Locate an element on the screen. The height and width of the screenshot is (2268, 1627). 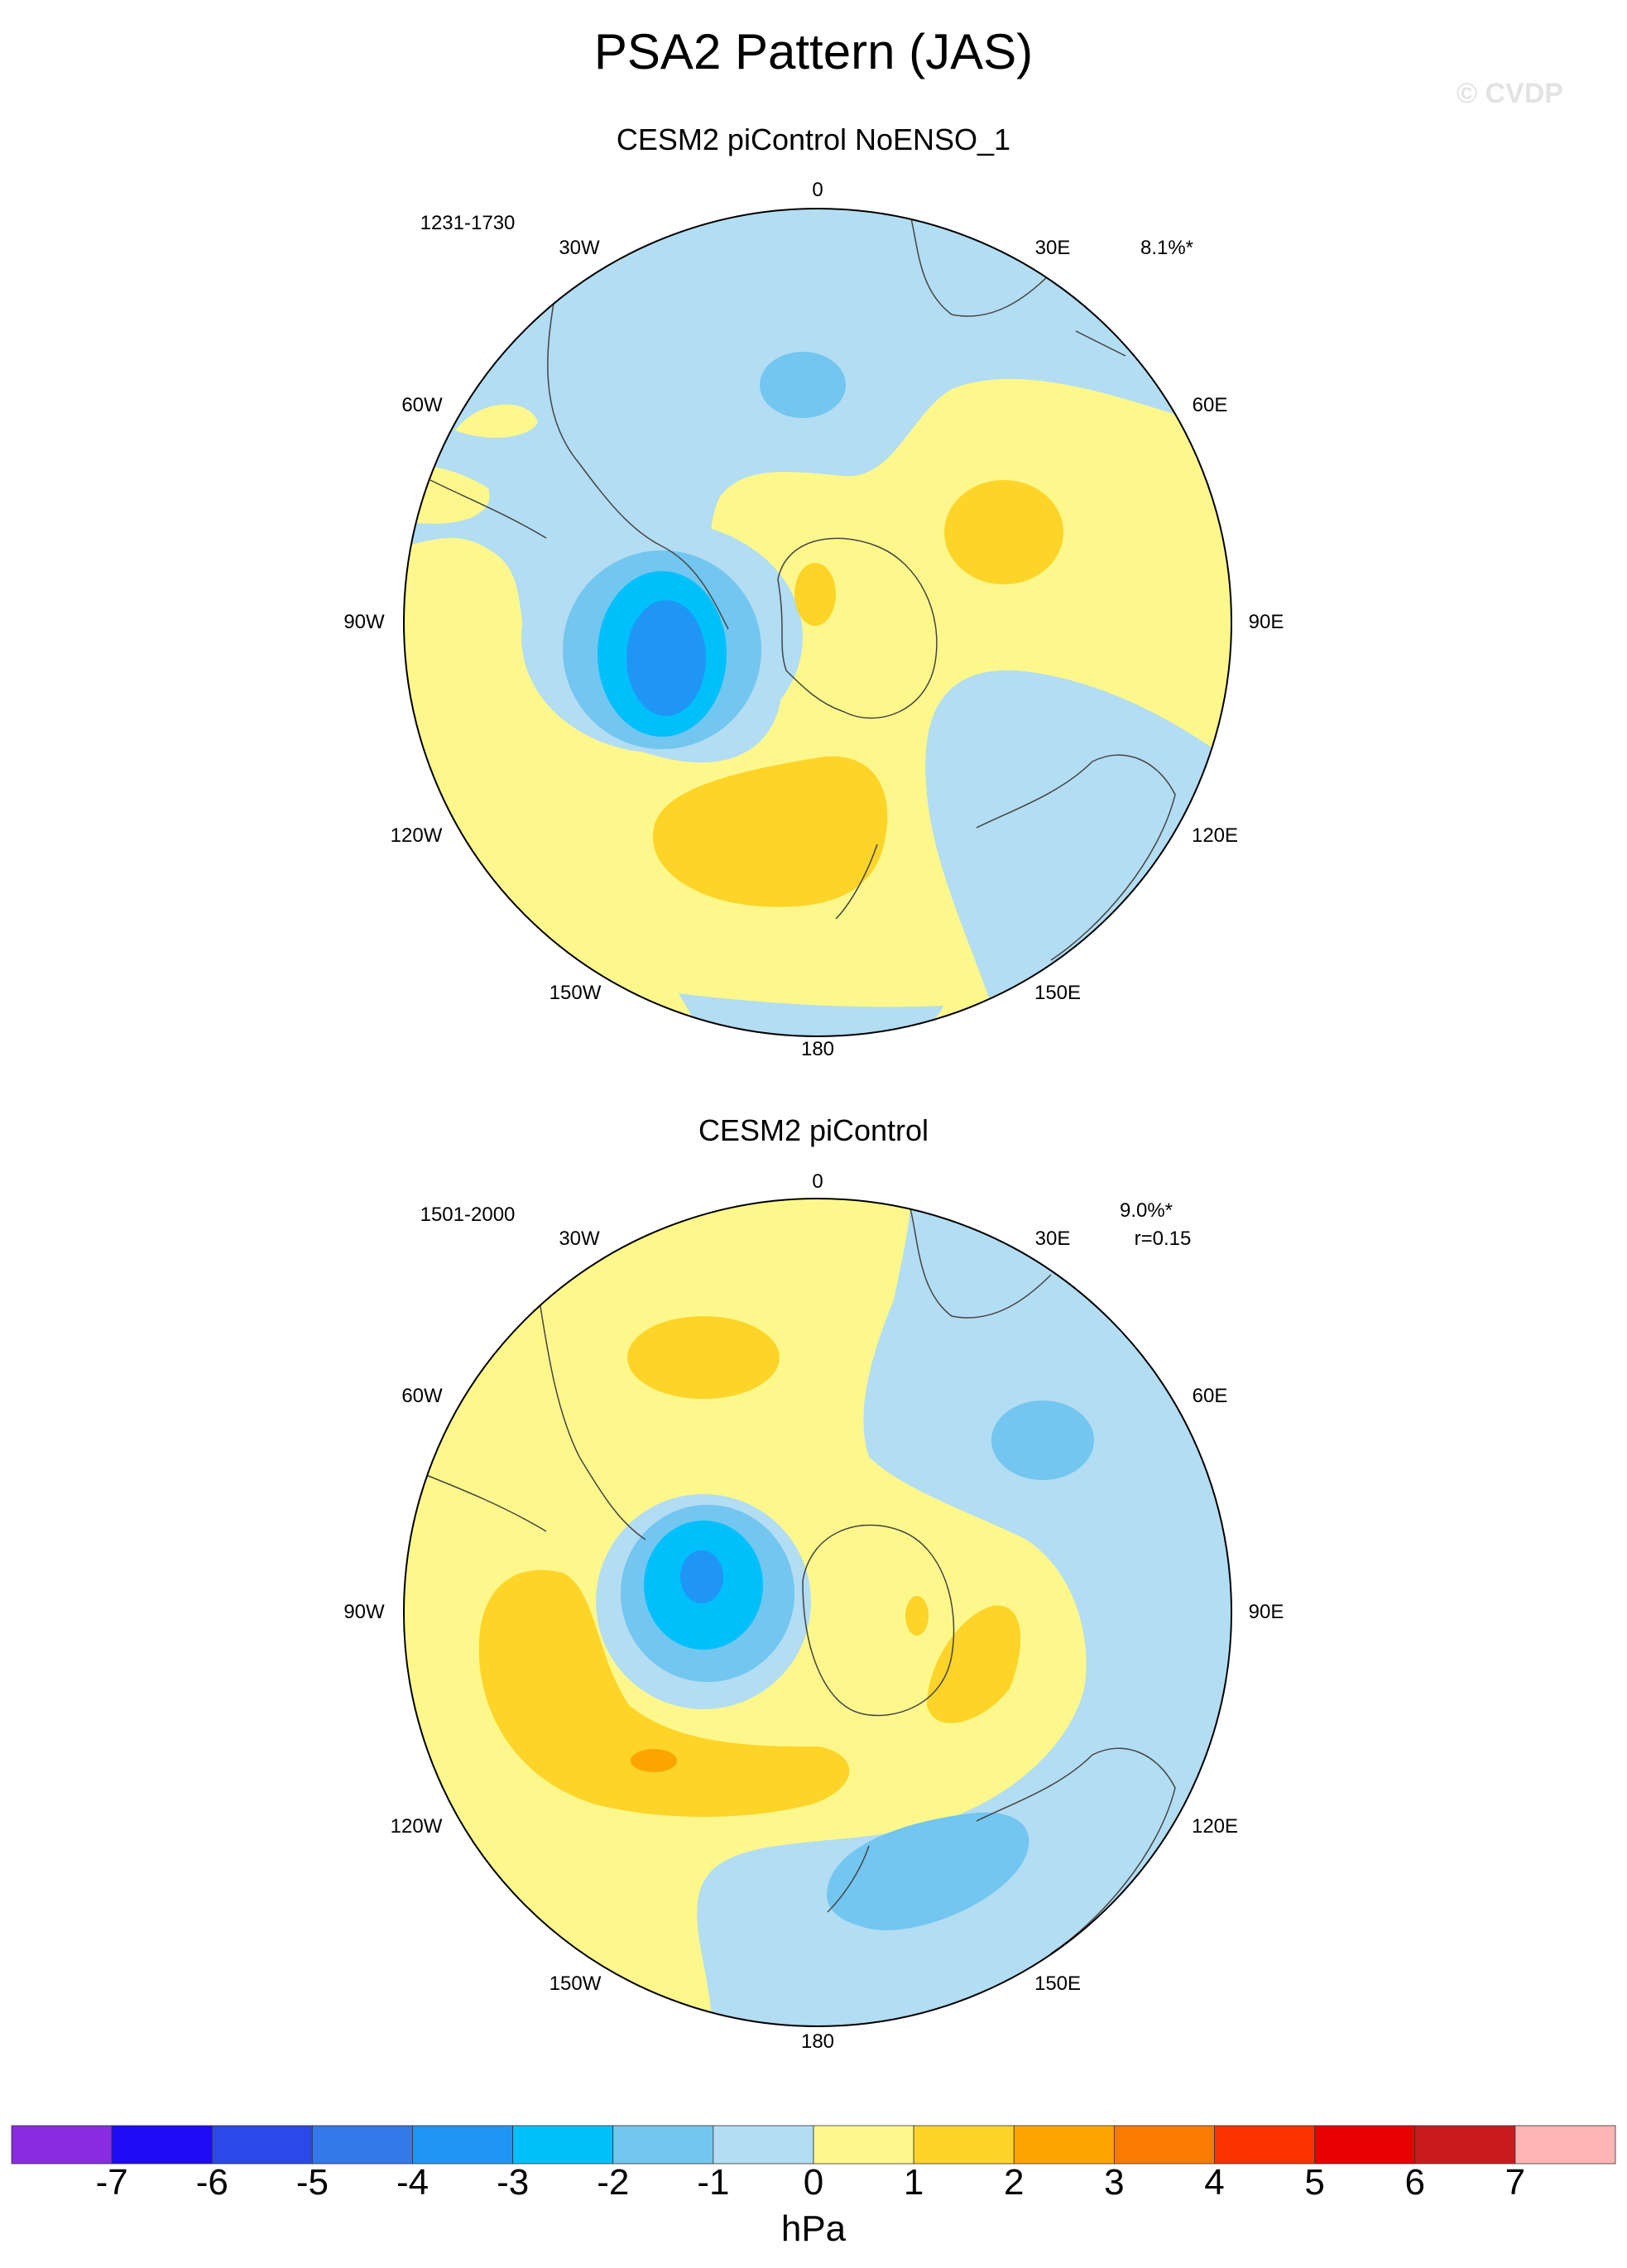
colorbar-tick-label: -3 is located at coordinates (513, 2182).